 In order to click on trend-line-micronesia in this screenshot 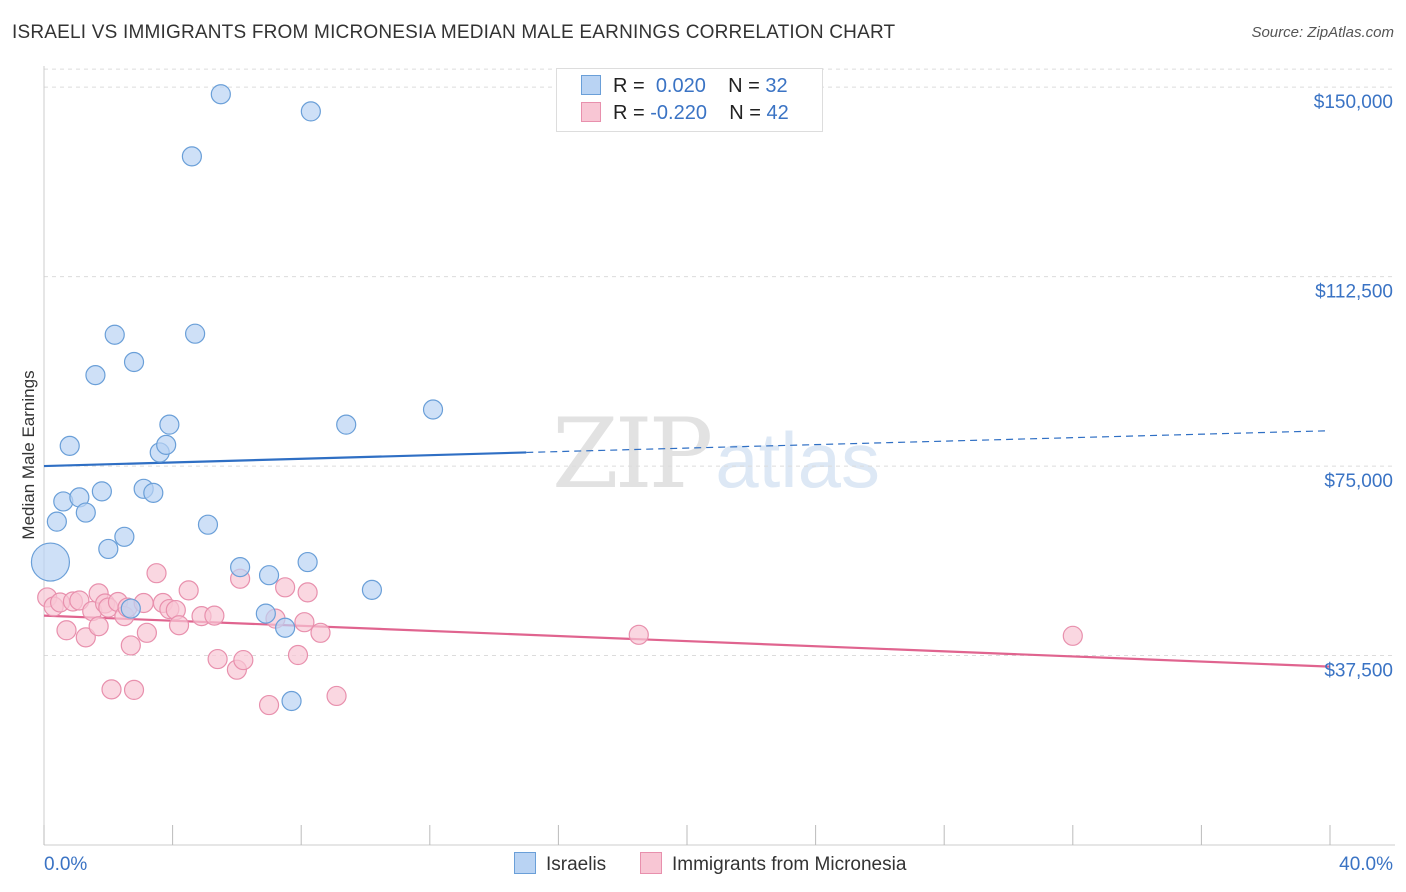, I will do `click(687, 641)`.